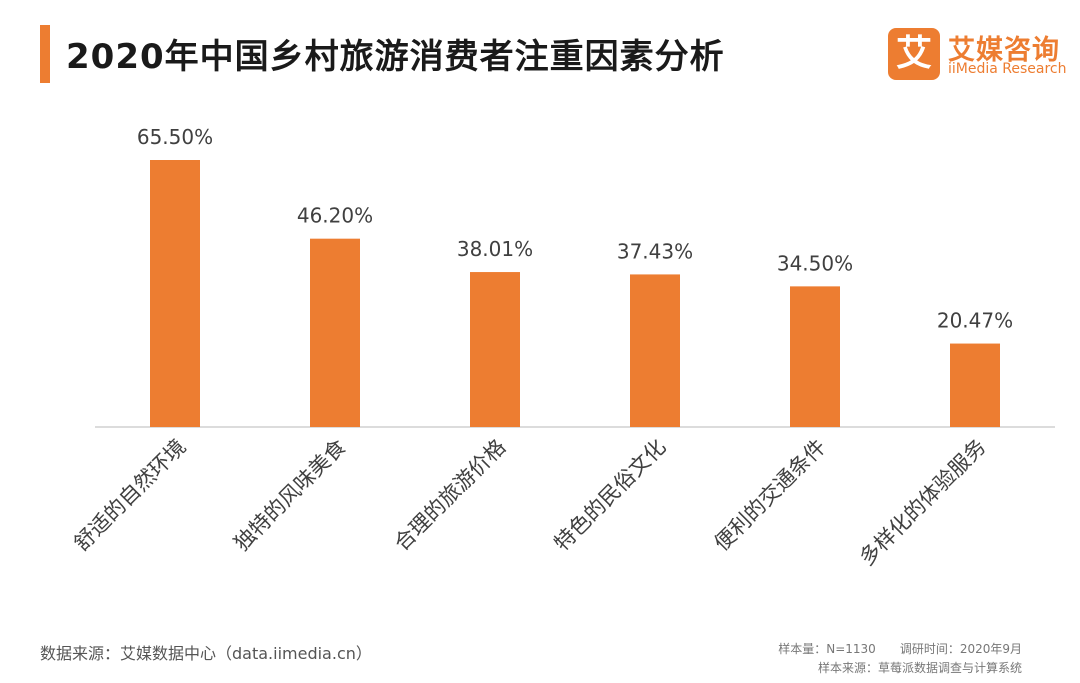  What do you see at coordinates (45, 54) in the screenshot?
I see `title-accent-bar` at bounding box center [45, 54].